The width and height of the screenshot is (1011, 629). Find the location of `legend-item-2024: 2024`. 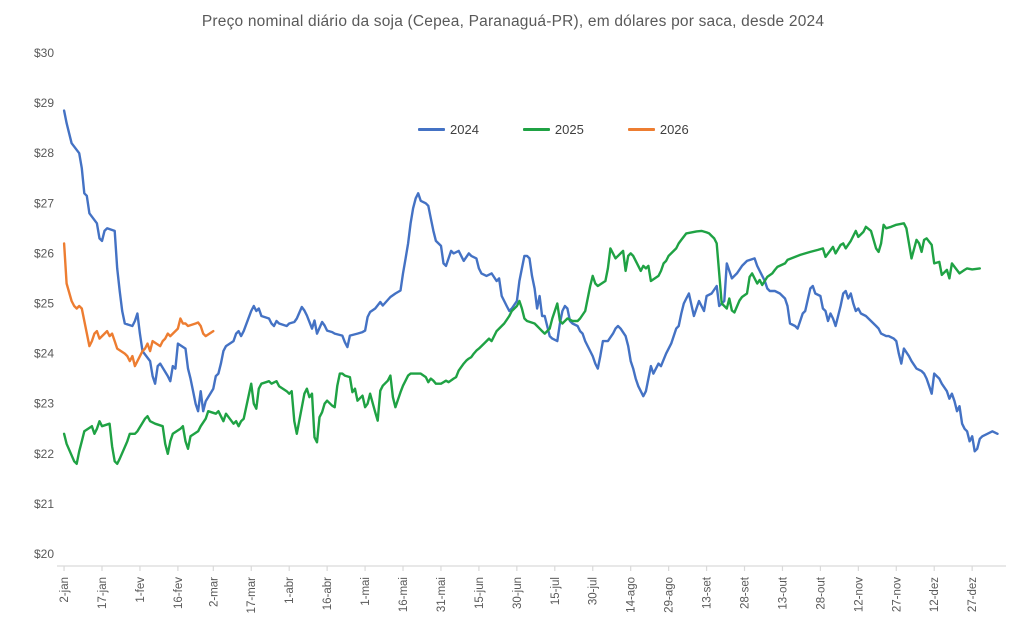

legend-item-2024: 2024 is located at coordinates (448, 129).